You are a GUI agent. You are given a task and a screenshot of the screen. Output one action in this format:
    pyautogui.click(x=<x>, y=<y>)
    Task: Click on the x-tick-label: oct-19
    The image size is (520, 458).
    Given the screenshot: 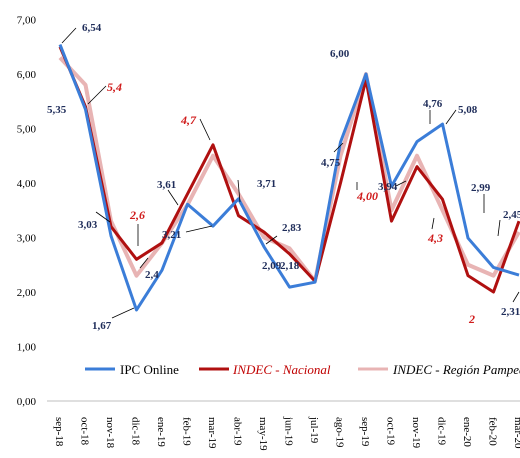 What is the action you would take?
    pyautogui.click(x=391, y=431)
    